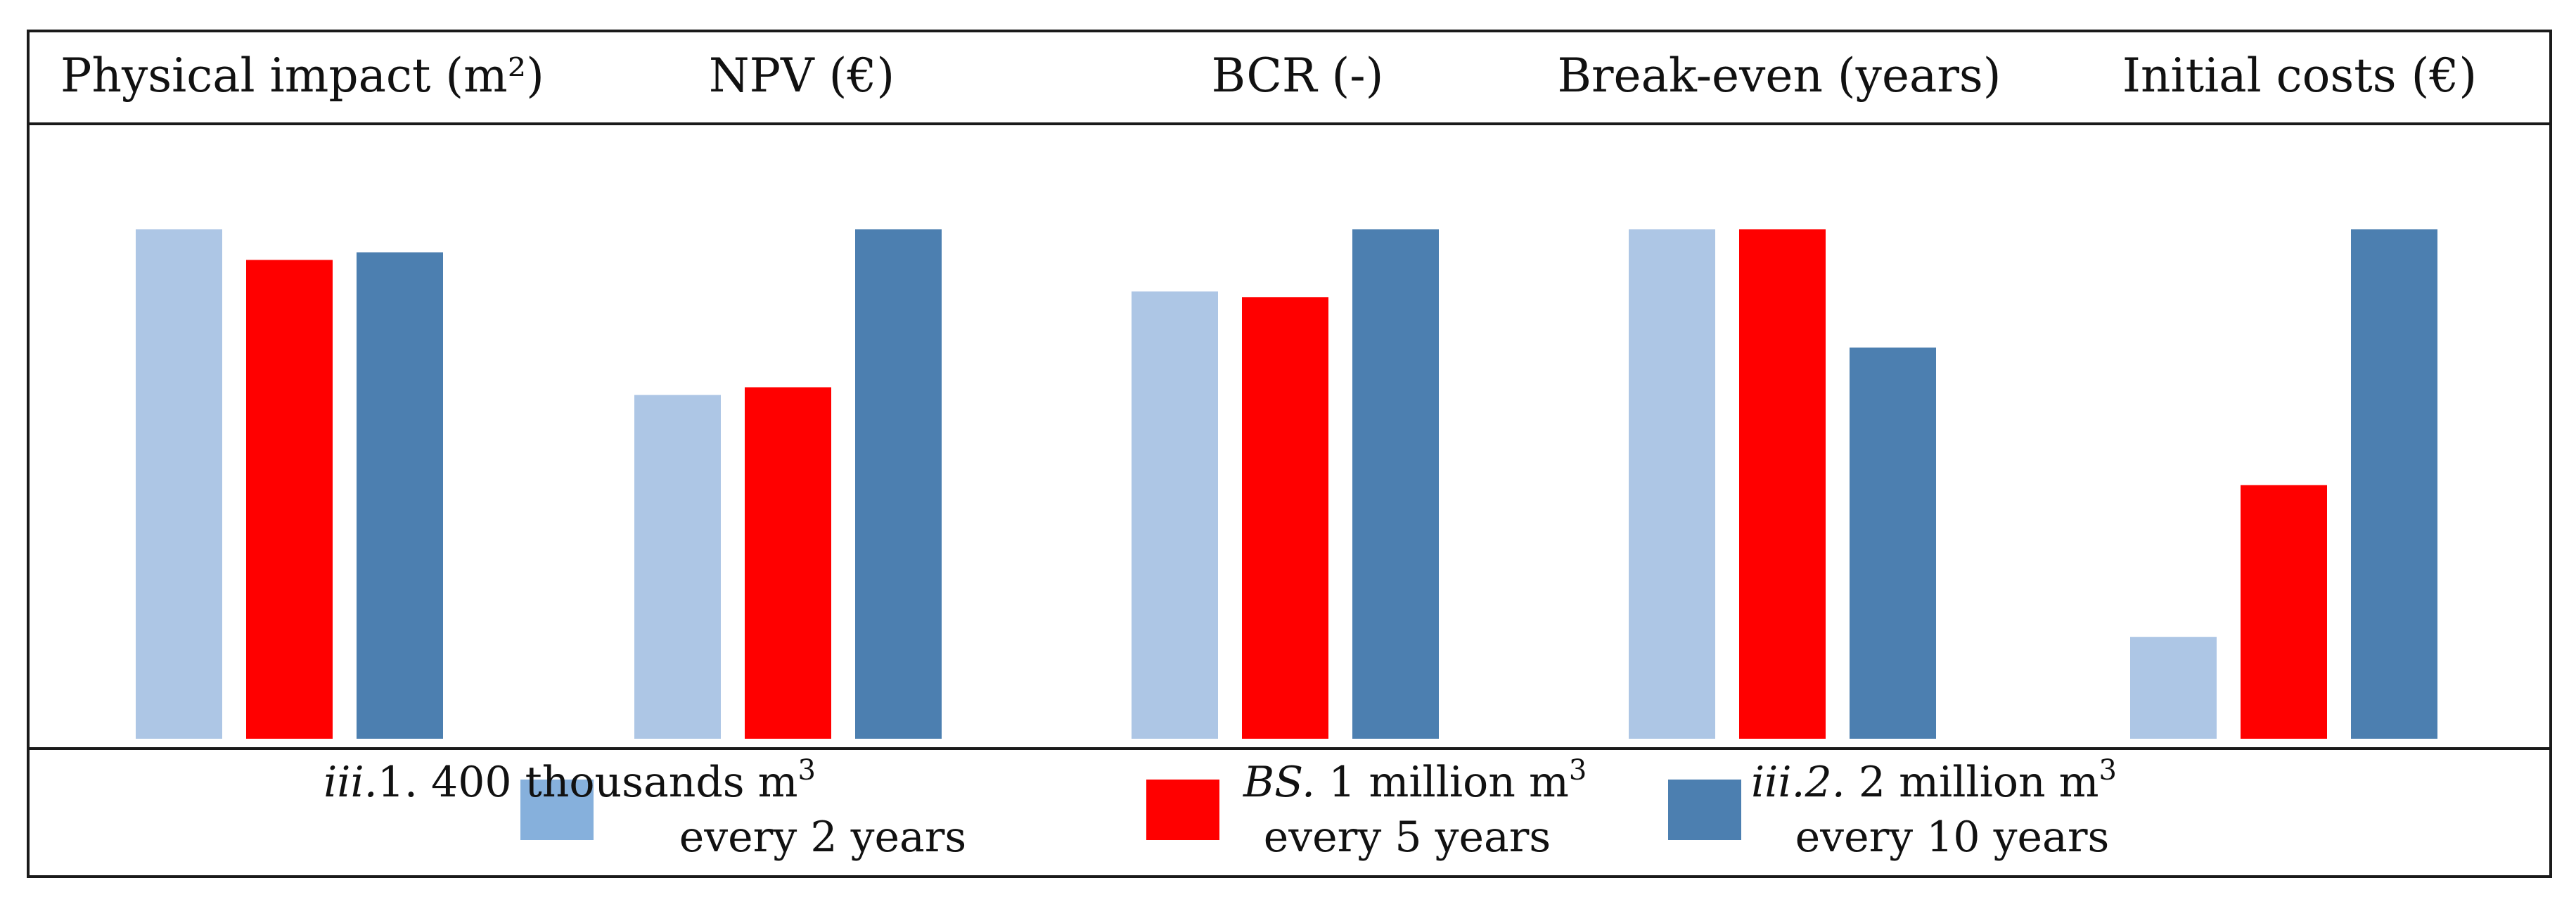 This screenshot has width=2576, height=909. What do you see at coordinates (2299, 76) in the screenshot?
I see `category-header: Initial costs (€)` at bounding box center [2299, 76].